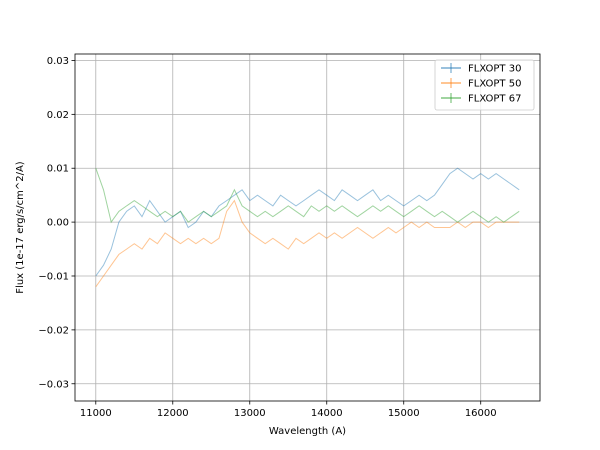 The image size is (600, 450). What do you see at coordinates (53, 276) in the screenshot?
I see `y-tick-label: −0.01` at bounding box center [53, 276].